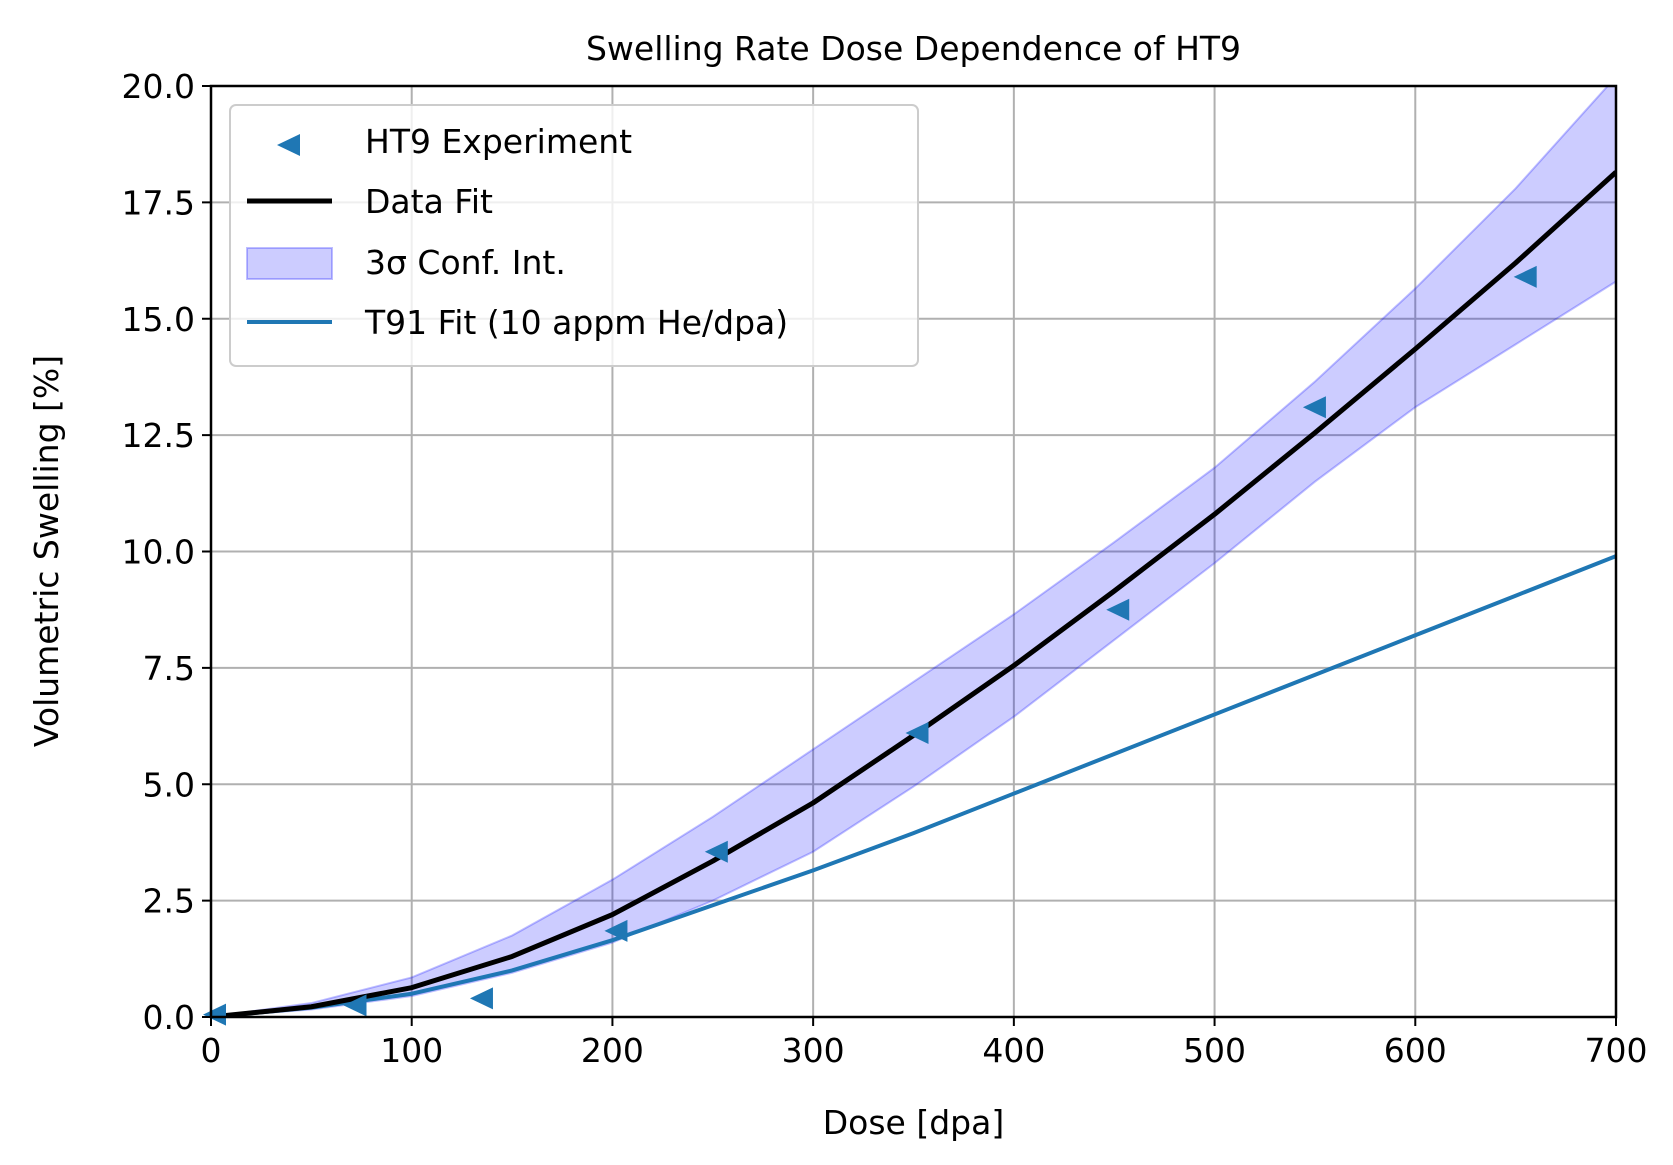 The image size is (1673, 1165). Describe the element at coordinates (169, 901) in the screenshot. I see `y-tick-label: 2.5` at that location.